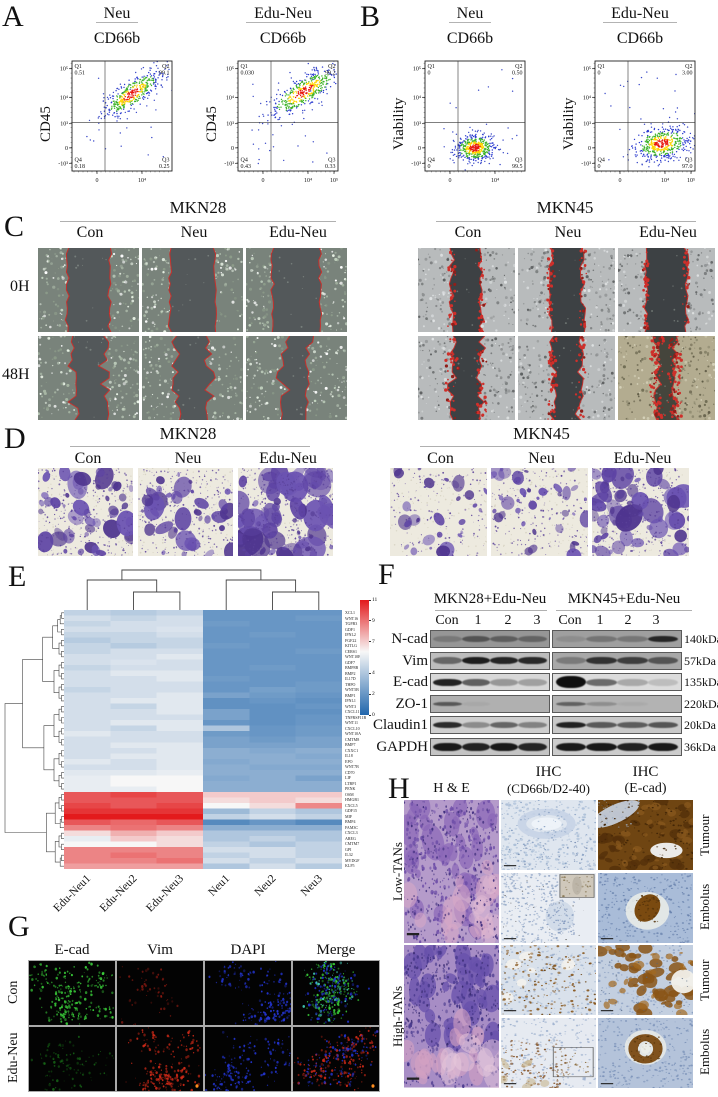 This screenshot has height=1097, width=718. What do you see at coordinates (478, 620) in the screenshot?
I see `lane-label: 1` at bounding box center [478, 620].